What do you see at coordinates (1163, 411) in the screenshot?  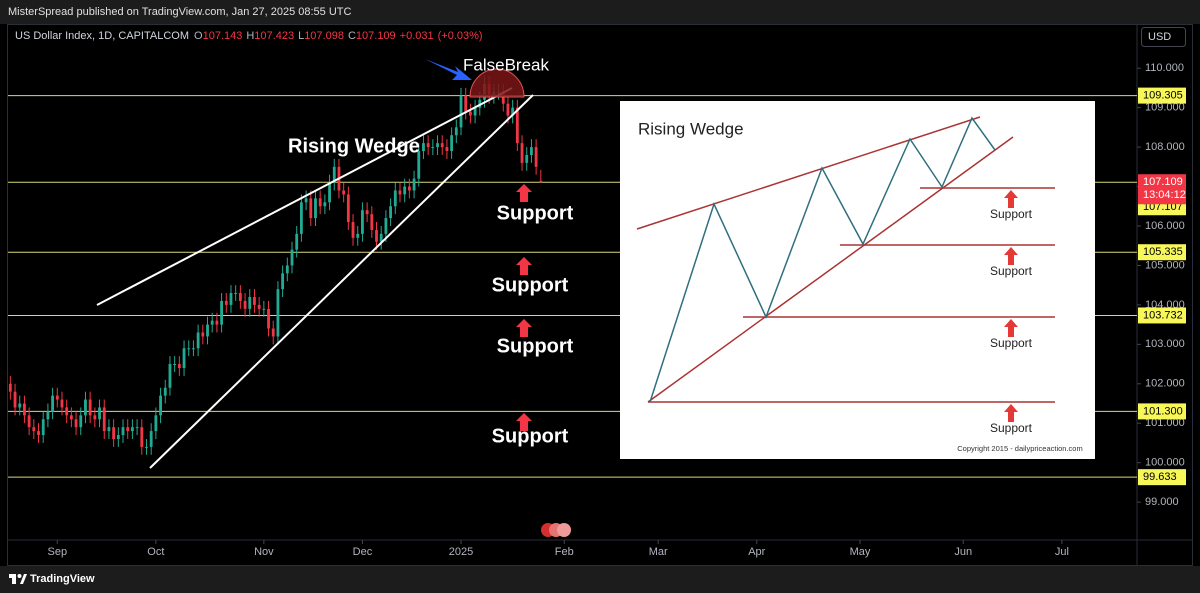 I see `level-label: 101.300` at bounding box center [1163, 411].